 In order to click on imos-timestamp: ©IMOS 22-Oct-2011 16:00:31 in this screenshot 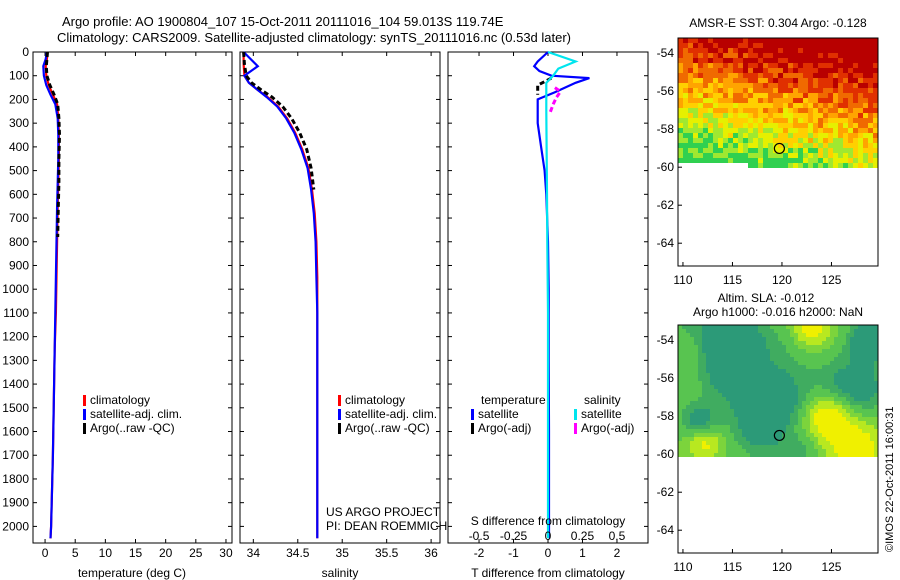, I will do `click(890, 479)`.